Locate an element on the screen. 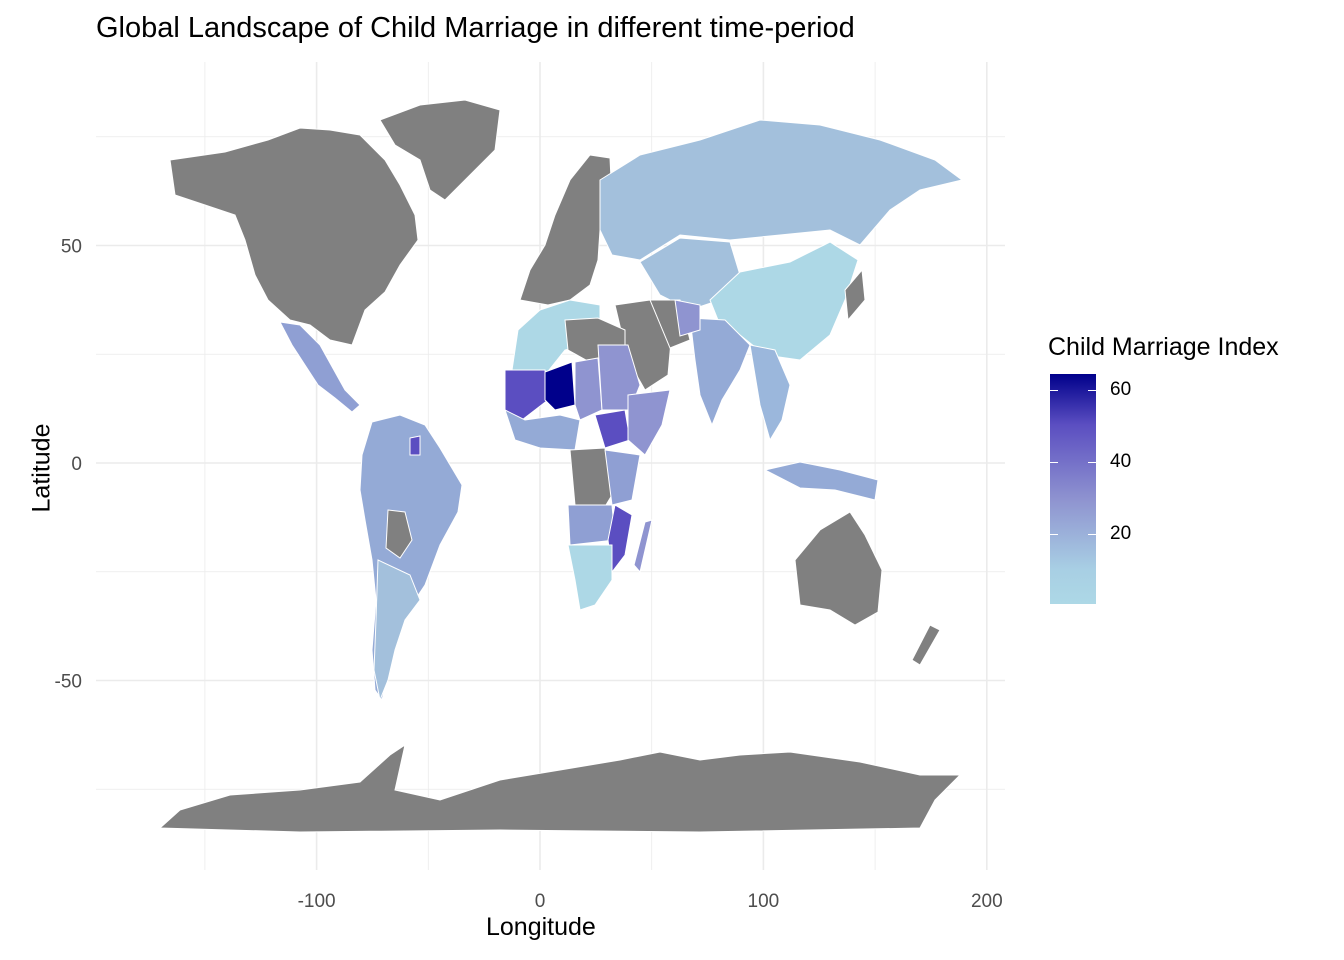 This screenshot has height=960, width=1344. region-southeast-asia is located at coordinates (770, 393).